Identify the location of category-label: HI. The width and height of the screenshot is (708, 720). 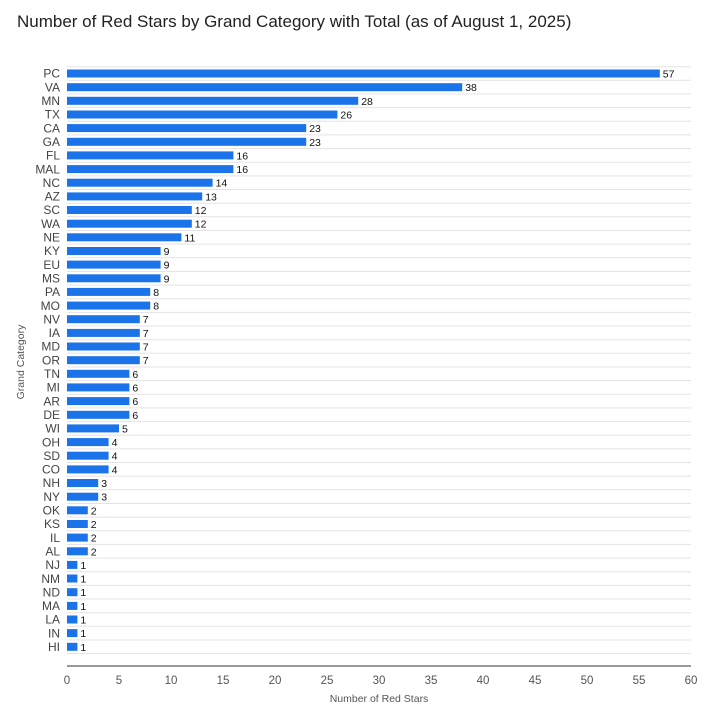
(54, 647).